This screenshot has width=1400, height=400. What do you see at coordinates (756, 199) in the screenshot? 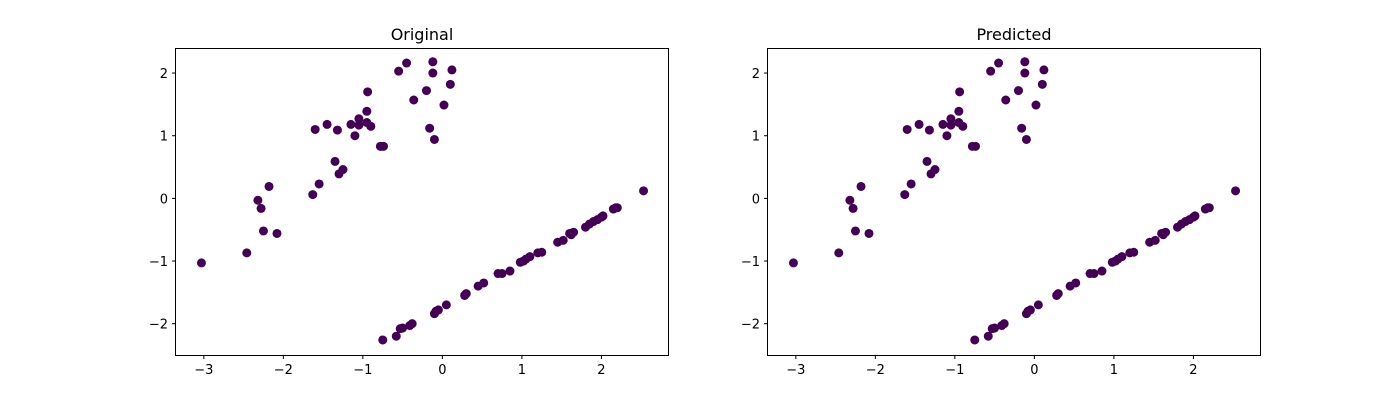
I see `y-tick-label: 0` at bounding box center [756, 199].